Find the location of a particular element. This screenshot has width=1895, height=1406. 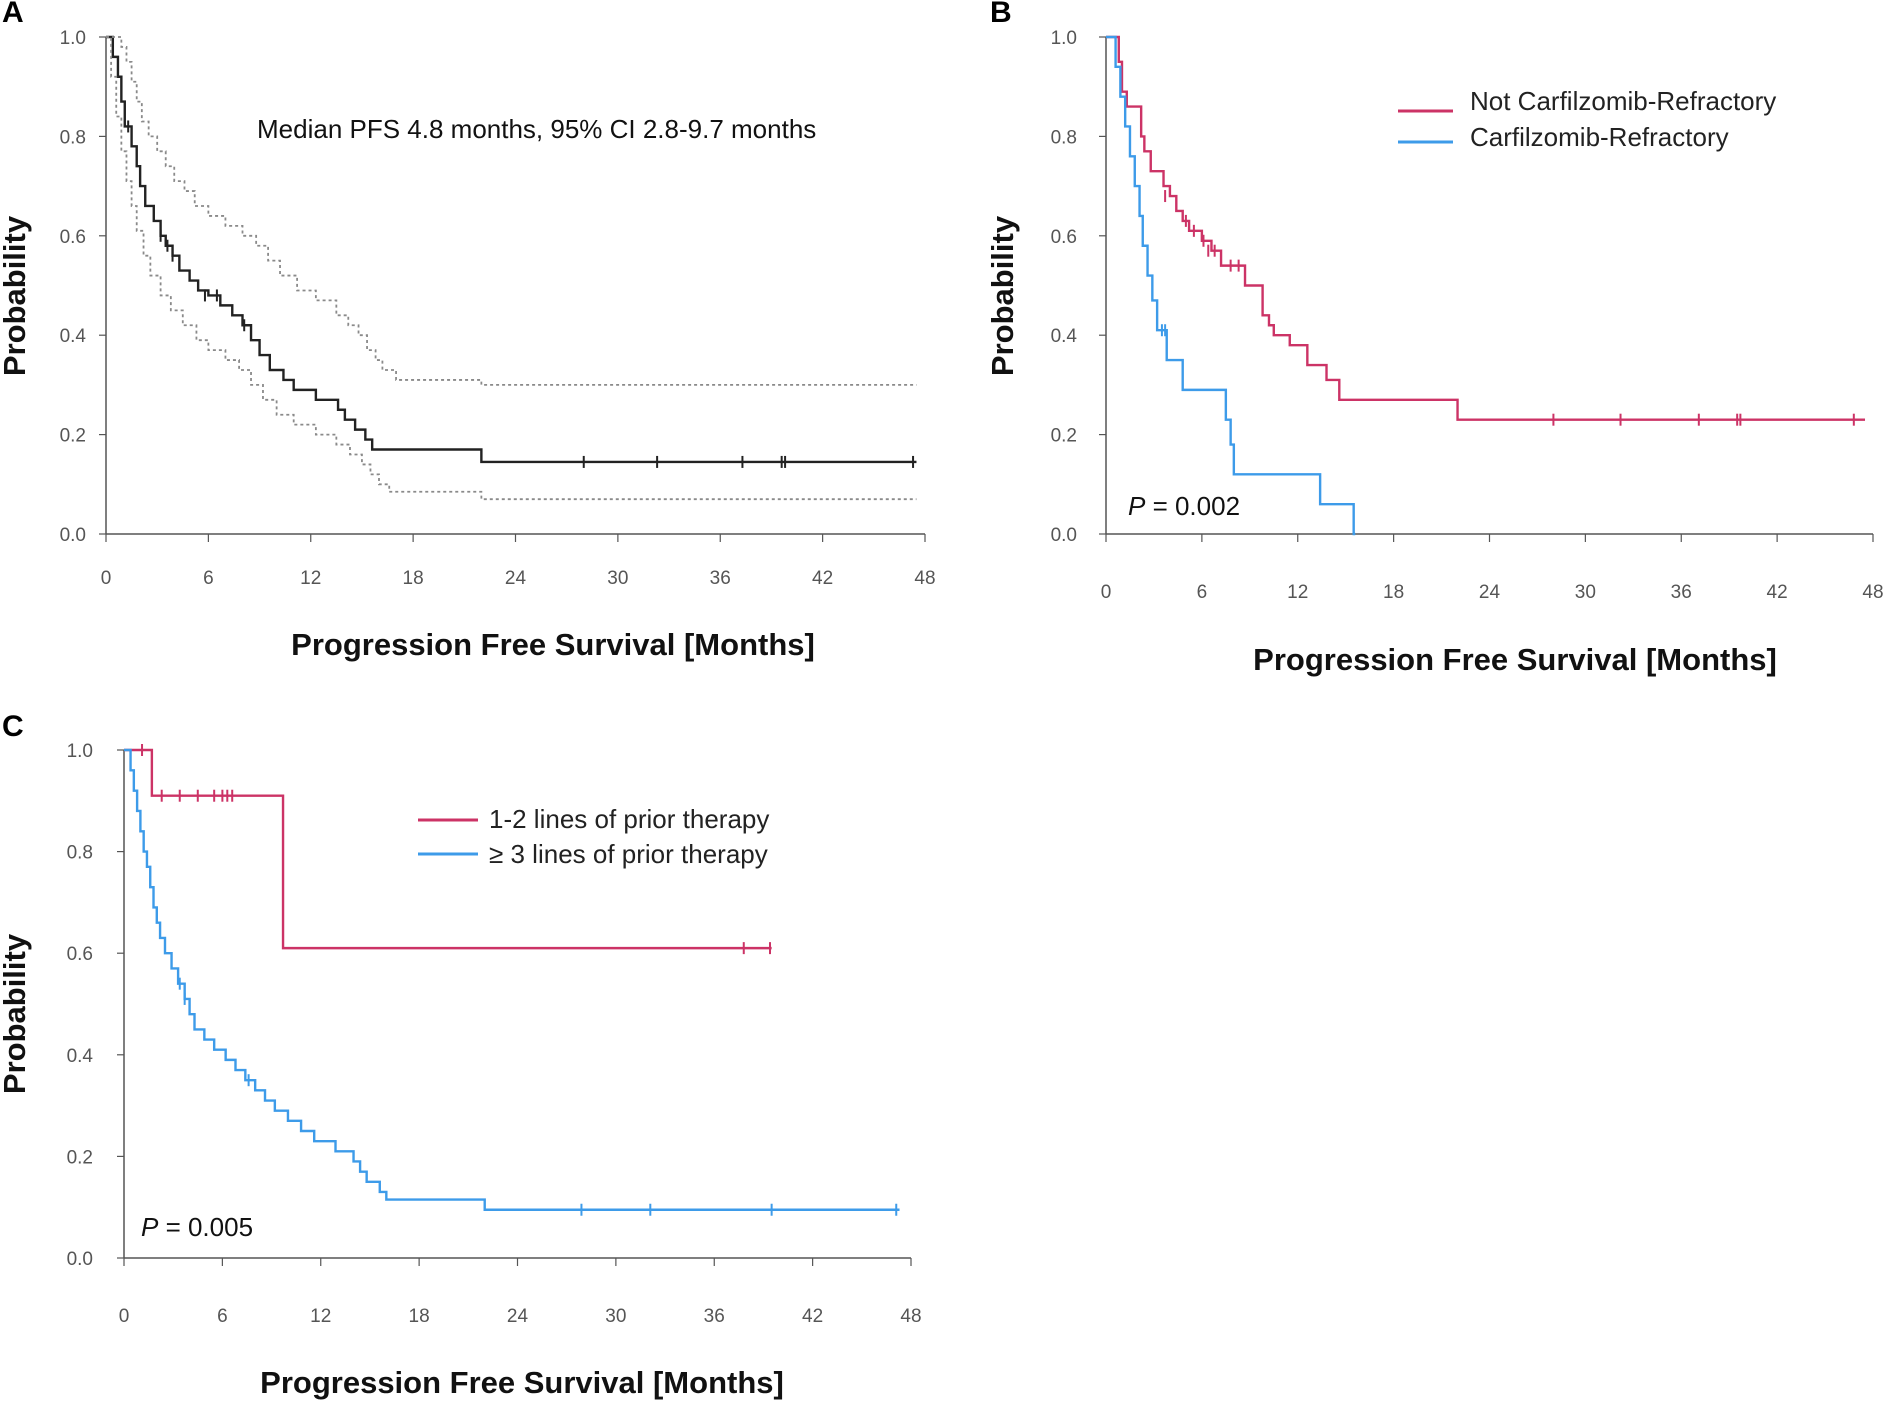

panel-b-x-tick-label: 6 is located at coordinates (1202, 592).